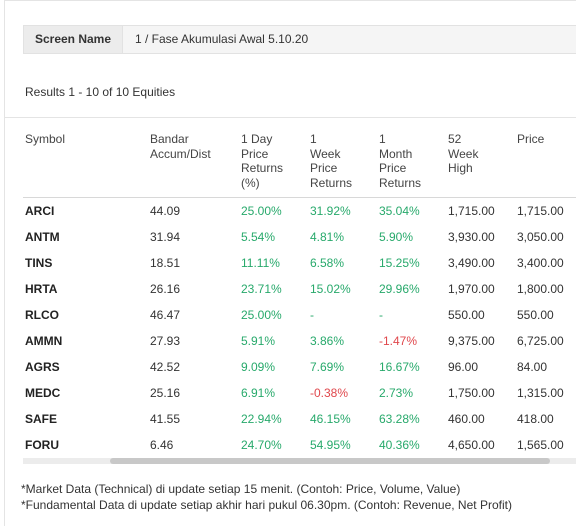 The image size is (576, 526). What do you see at coordinates (540, 289) in the screenshot?
I see `cell-price: 1,800.00` at bounding box center [540, 289].